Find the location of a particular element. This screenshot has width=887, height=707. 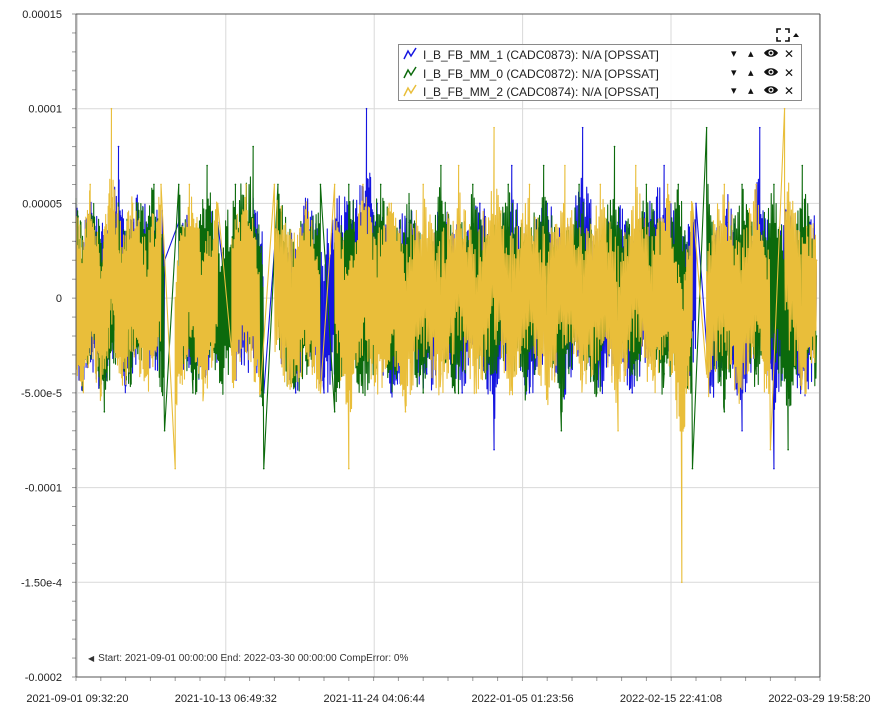

x-tick-label: 2022-02-15 22:41:08 is located at coordinates (671, 699).